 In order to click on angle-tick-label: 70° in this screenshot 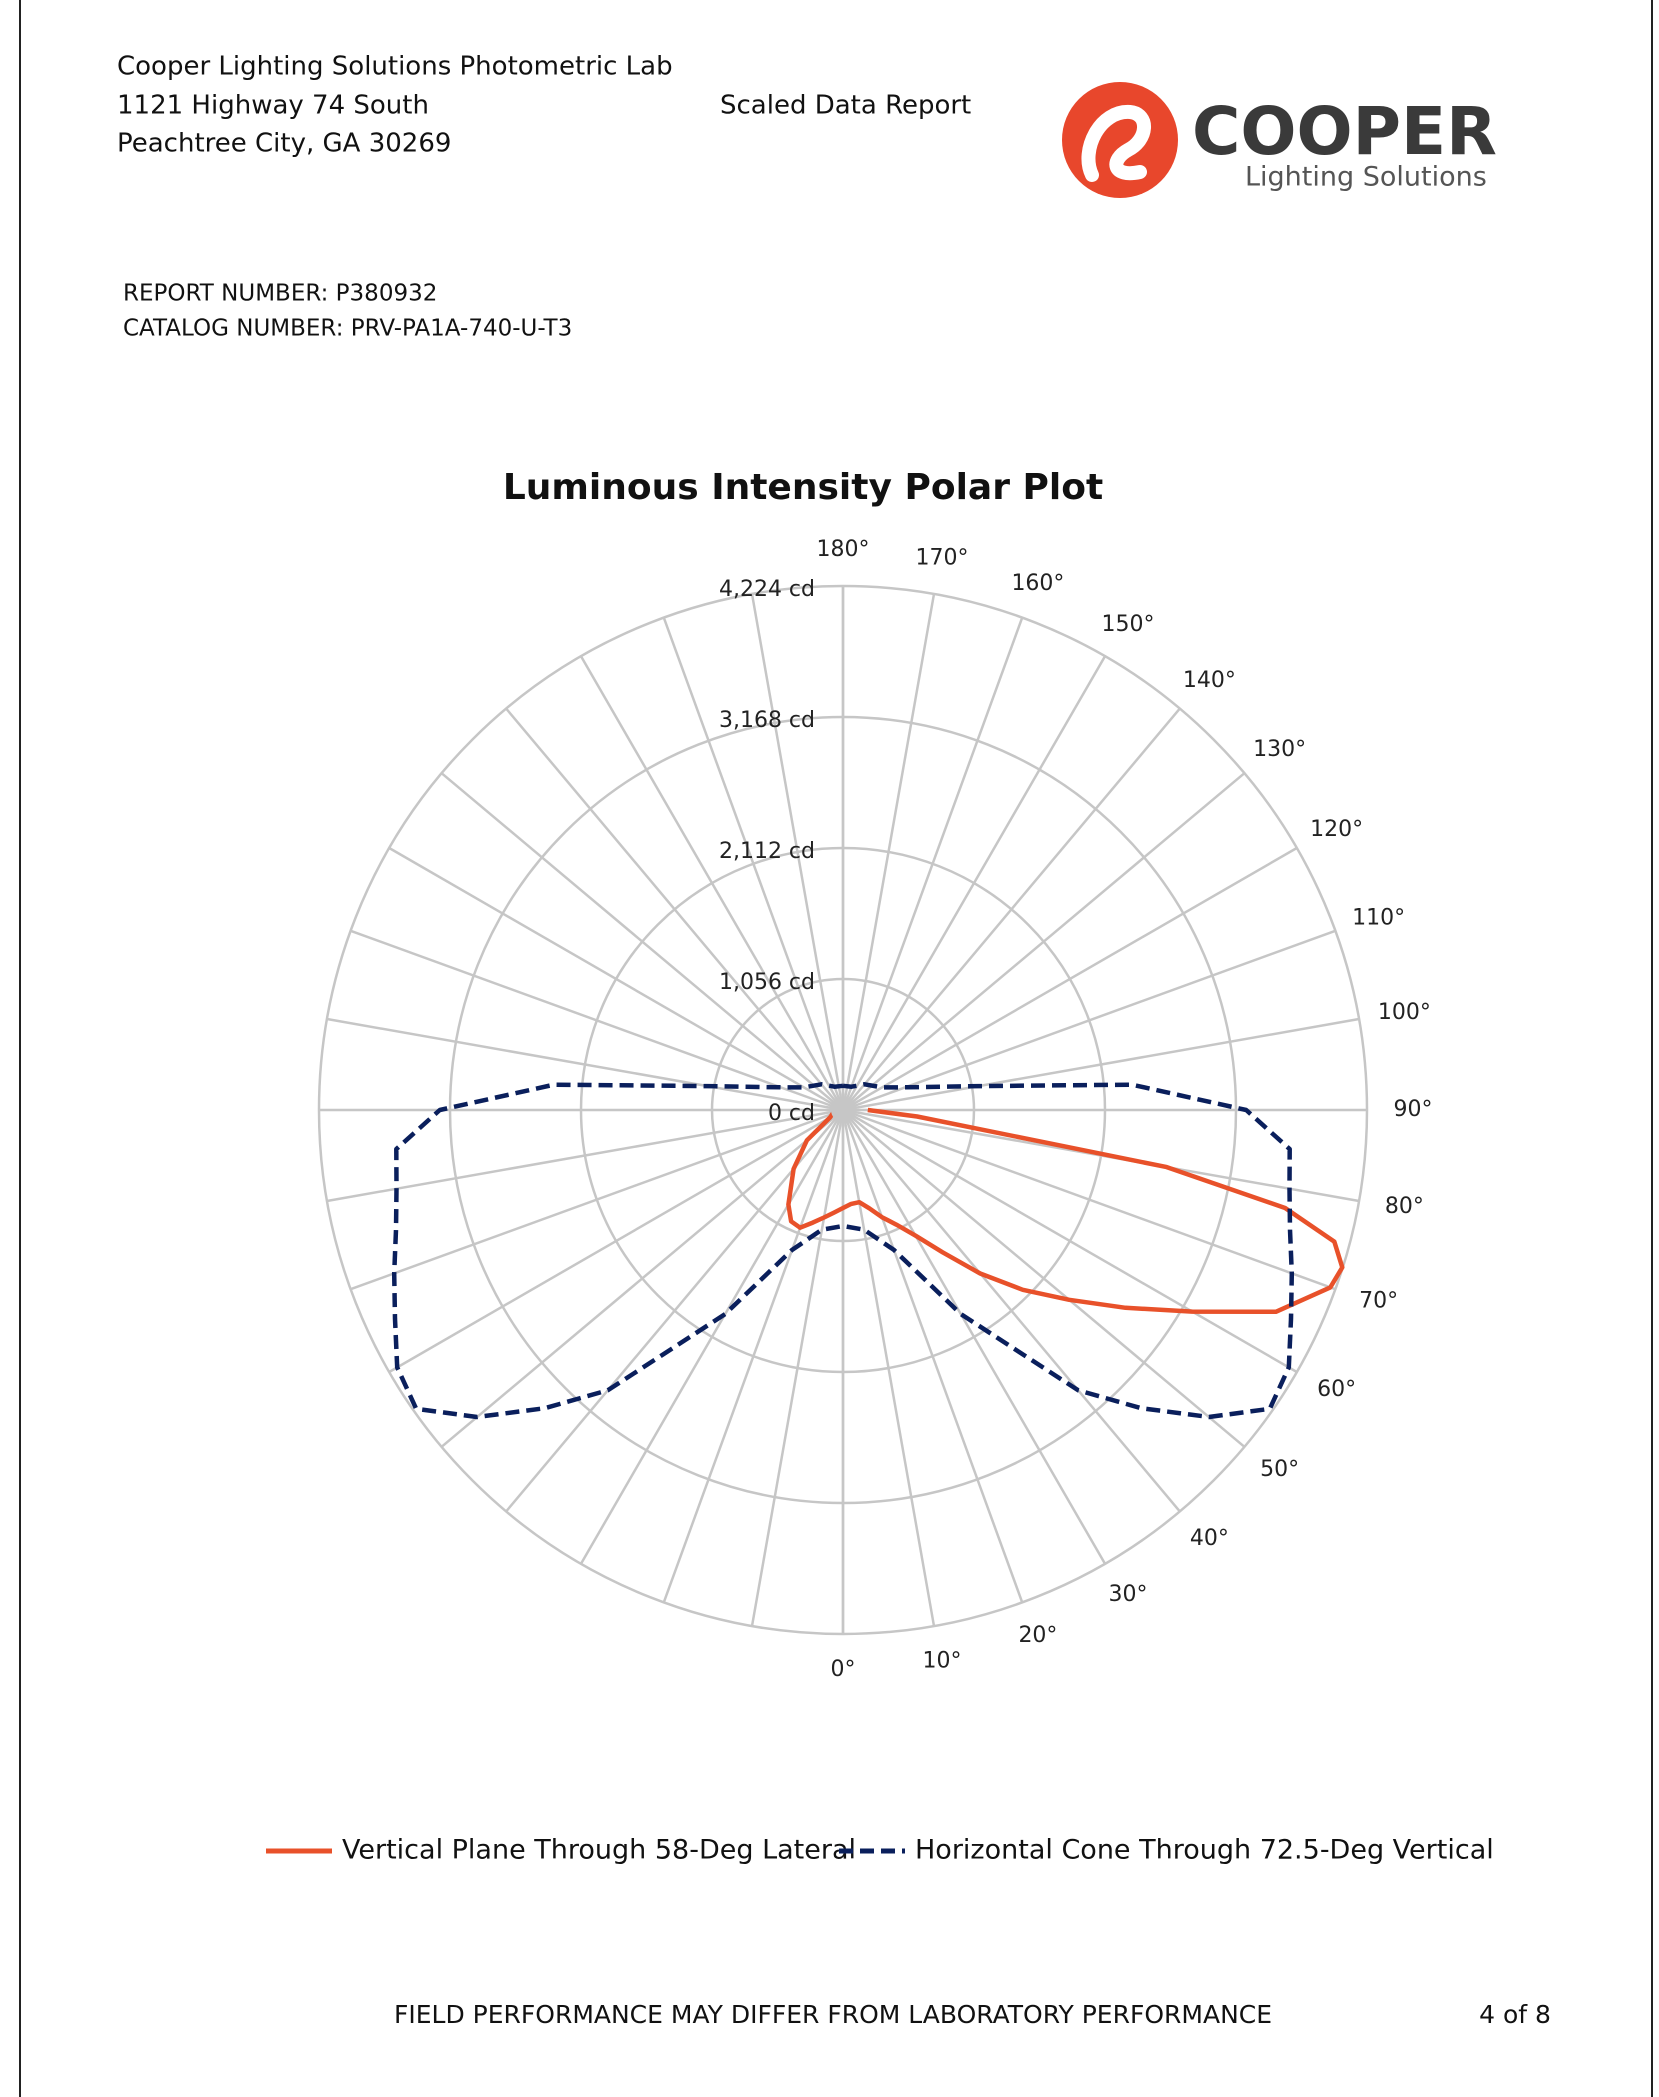, I will do `click(1378, 1301)`.